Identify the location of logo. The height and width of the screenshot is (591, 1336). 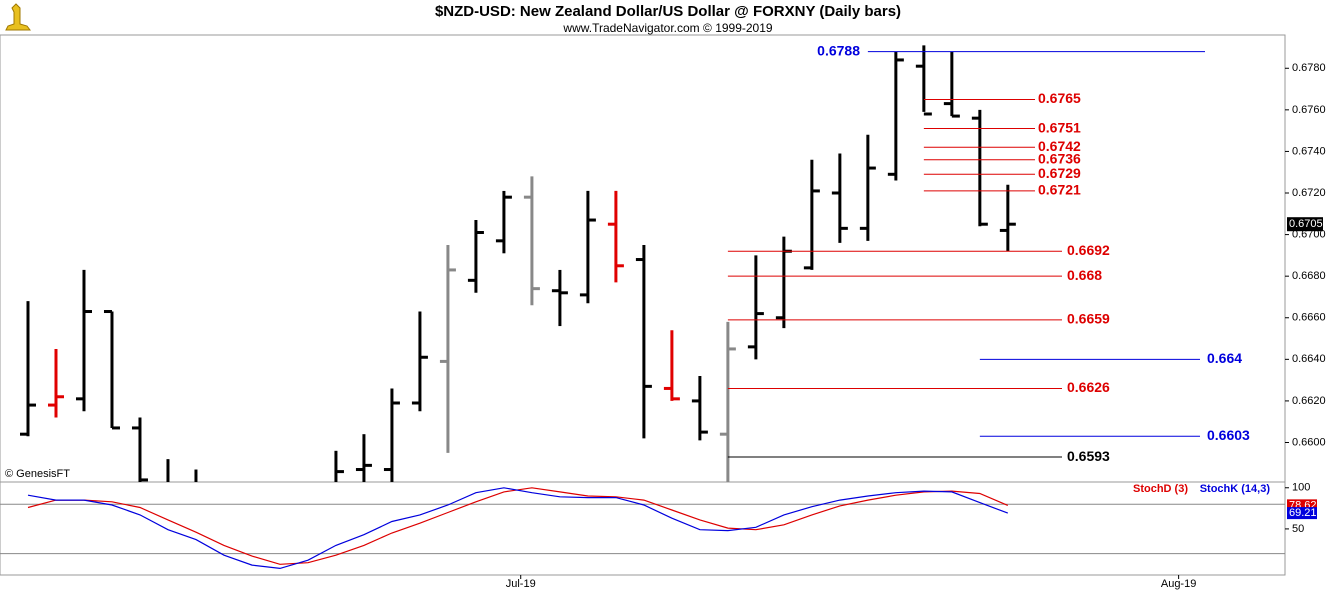
(18, 17).